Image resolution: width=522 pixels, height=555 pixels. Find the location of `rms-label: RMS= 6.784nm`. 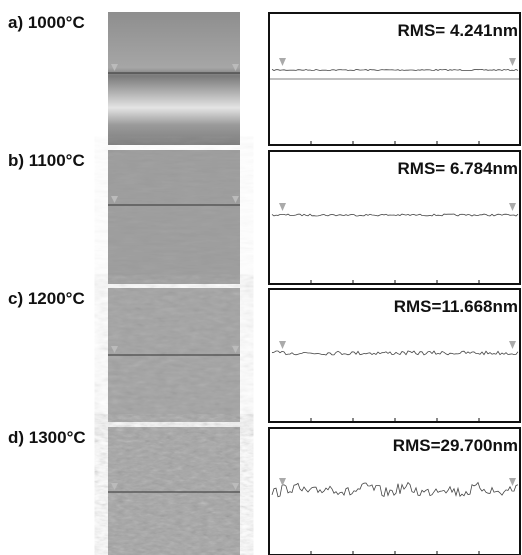

rms-label: RMS= 6.784nm is located at coordinates (458, 168).